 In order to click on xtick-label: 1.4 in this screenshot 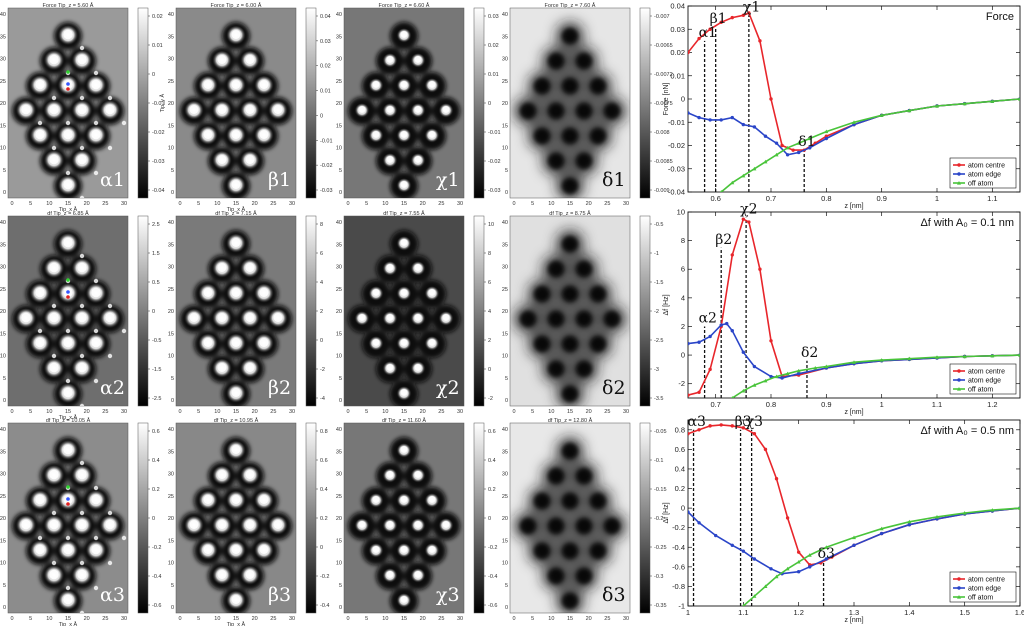, I will do `click(909, 612)`.